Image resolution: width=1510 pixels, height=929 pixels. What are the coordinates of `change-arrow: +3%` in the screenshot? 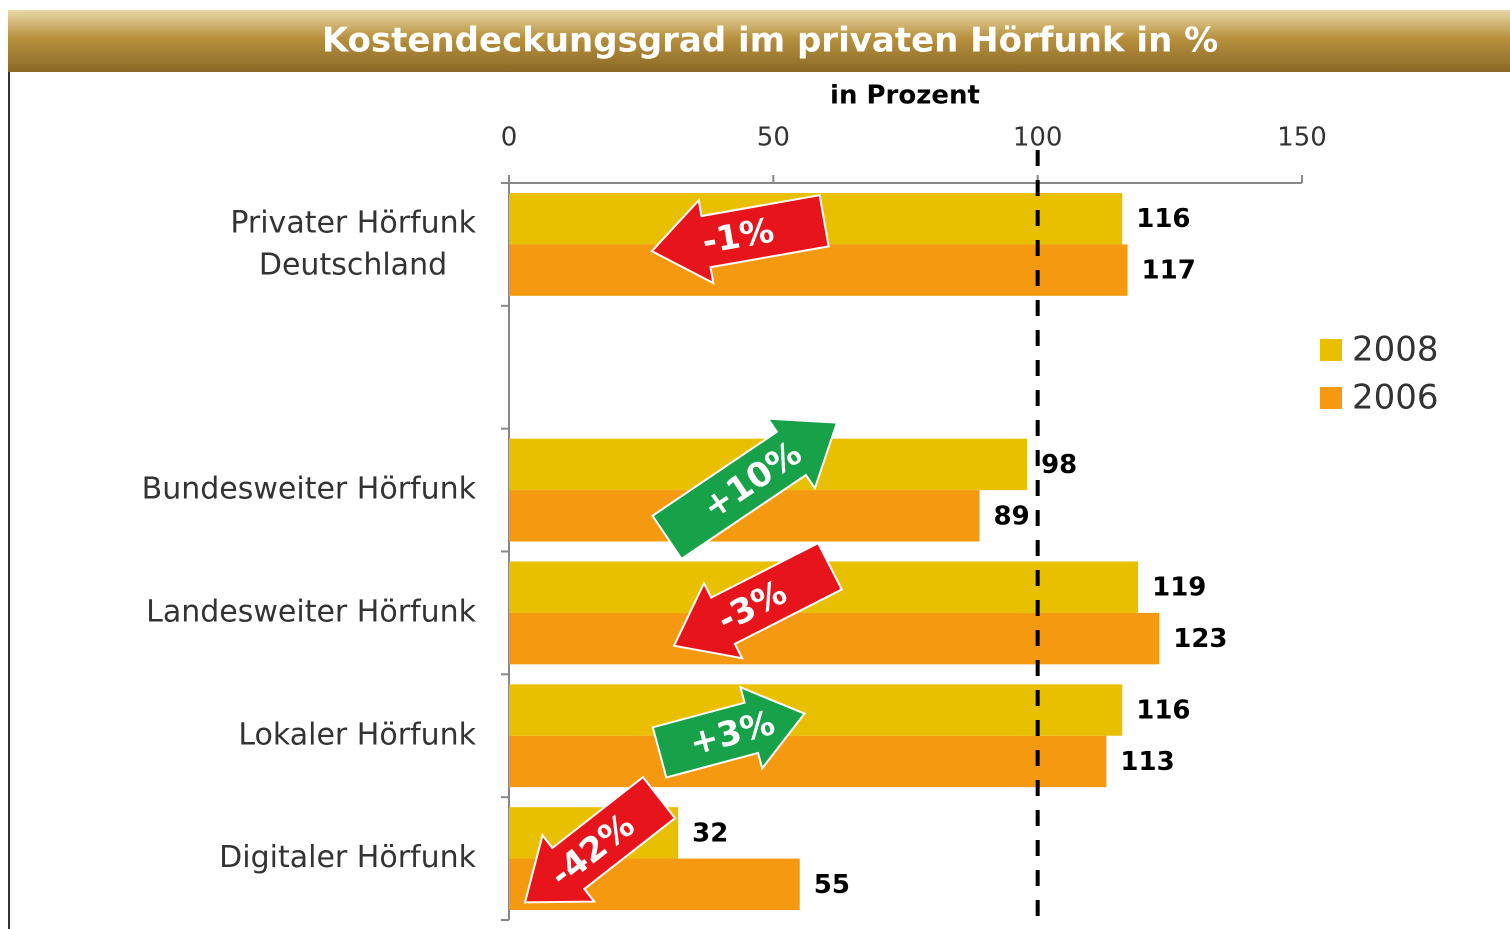 It's located at (729, 732).